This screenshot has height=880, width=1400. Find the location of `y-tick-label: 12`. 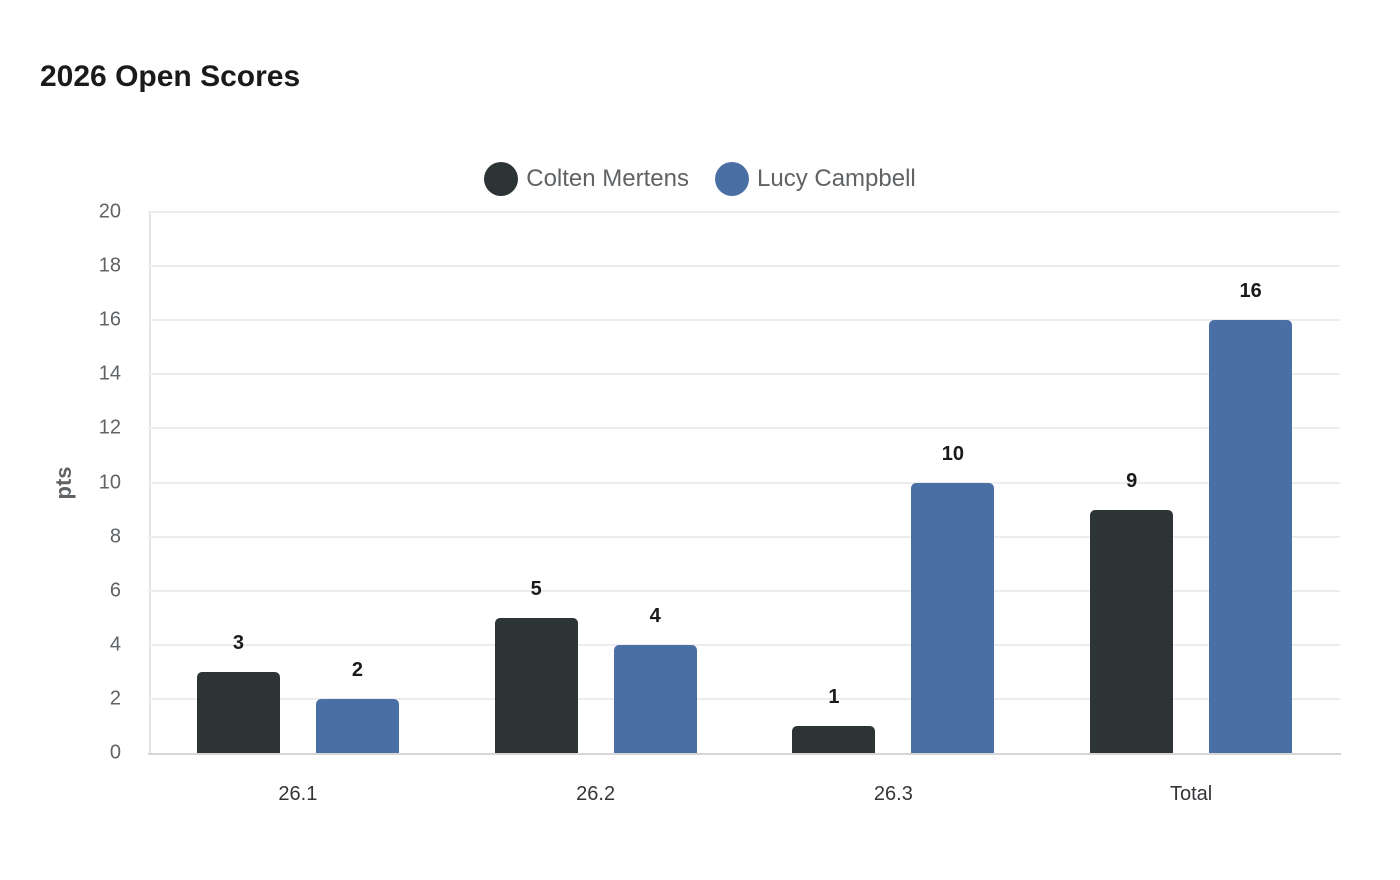

y-tick-label: 12 is located at coordinates (109, 427).